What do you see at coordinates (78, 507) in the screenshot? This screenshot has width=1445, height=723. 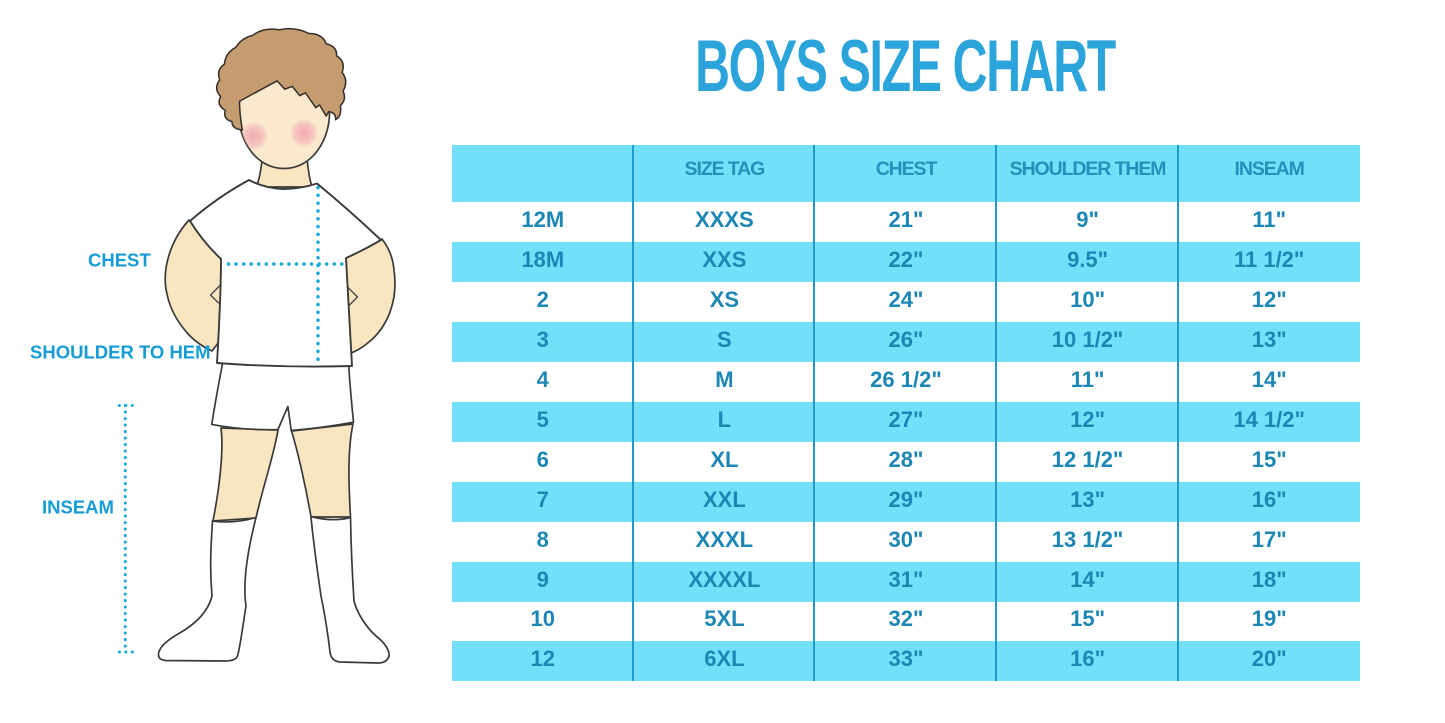 I see `svg-text: INSEAM` at bounding box center [78, 507].